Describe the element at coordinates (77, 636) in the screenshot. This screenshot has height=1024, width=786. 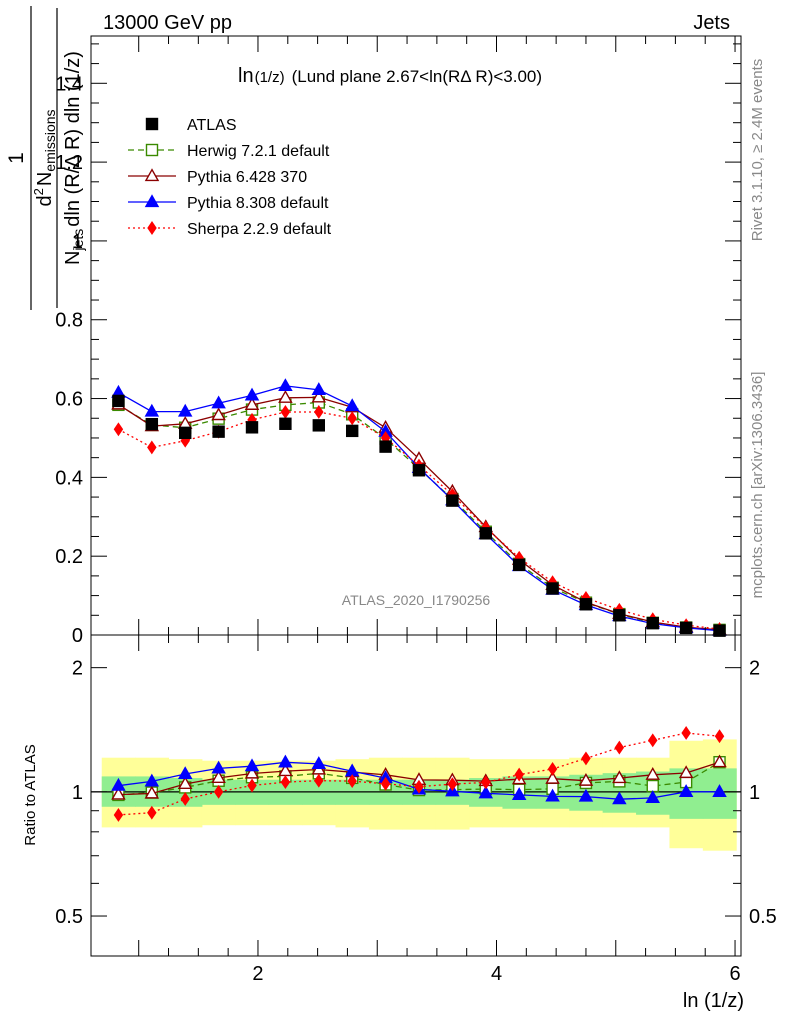
I see `main-y-tick-label: 0` at that location.